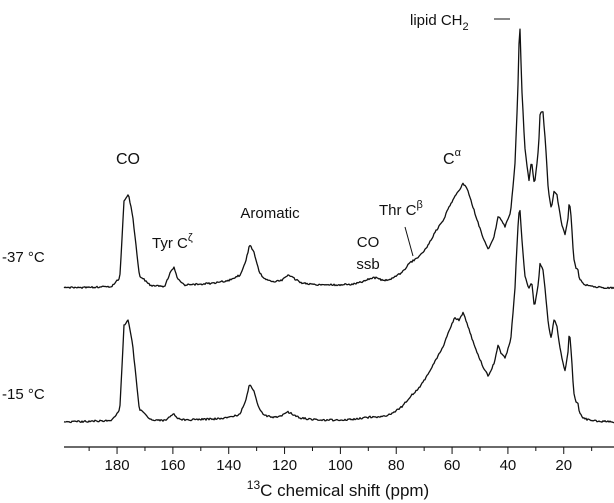 This screenshot has width=614, height=503. What do you see at coordinates (563, 465) in the screenshot?
I see `x-tick-label: 20` at bounding box center [563, 465].